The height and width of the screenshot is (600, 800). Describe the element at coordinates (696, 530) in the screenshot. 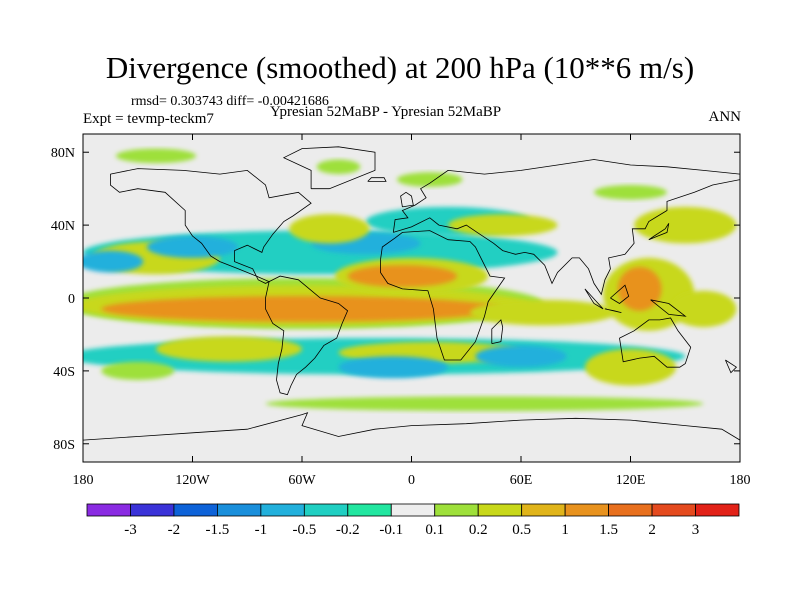

I see `colorbar-label: 3` at that location.